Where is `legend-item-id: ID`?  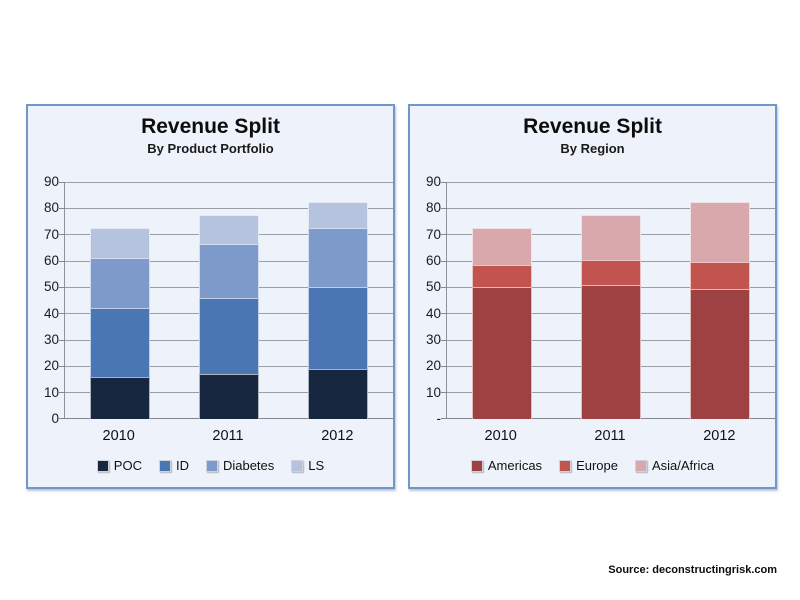 legend-item-id: ID is located at coordinates (173, 465).